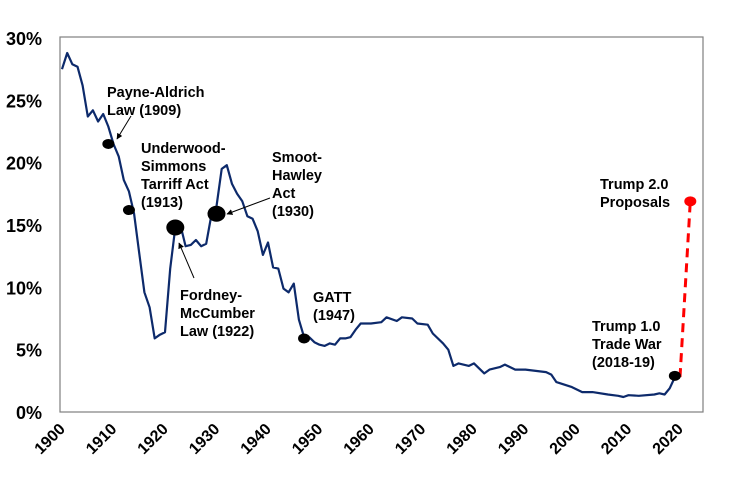 This screenshot has width=731, height=481. What do you see at coordinates (144, 111) in the screenshot?
I see `annotation-label: Law (1909)` at bounding box center [144, 111].